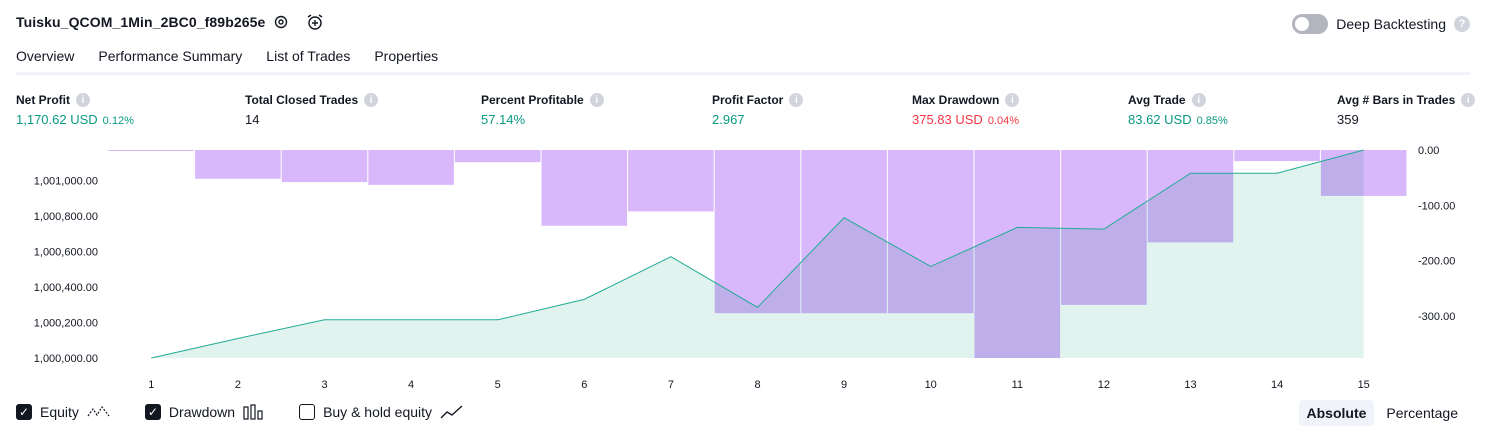  I want to click on stat-label: Net Profit, so click(43, 100).